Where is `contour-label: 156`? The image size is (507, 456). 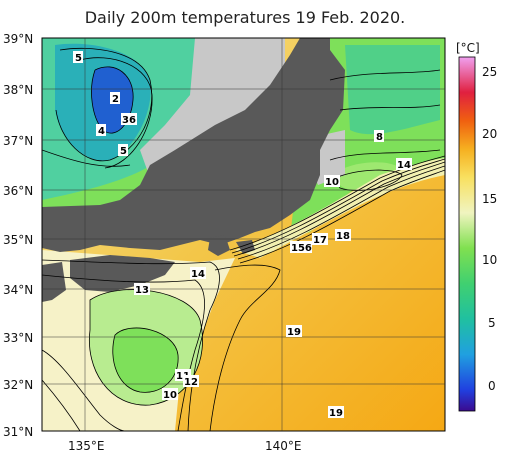 contour-label: 156 is located at coordinates (301, 247).